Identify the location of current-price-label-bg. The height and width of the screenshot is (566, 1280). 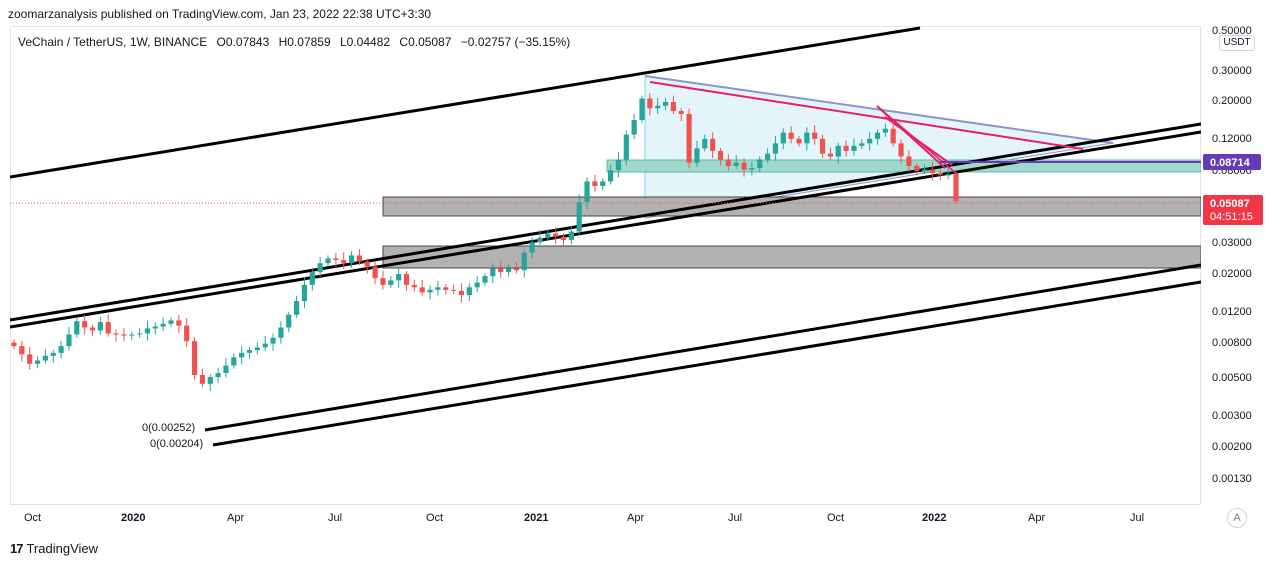
(1233, 210).